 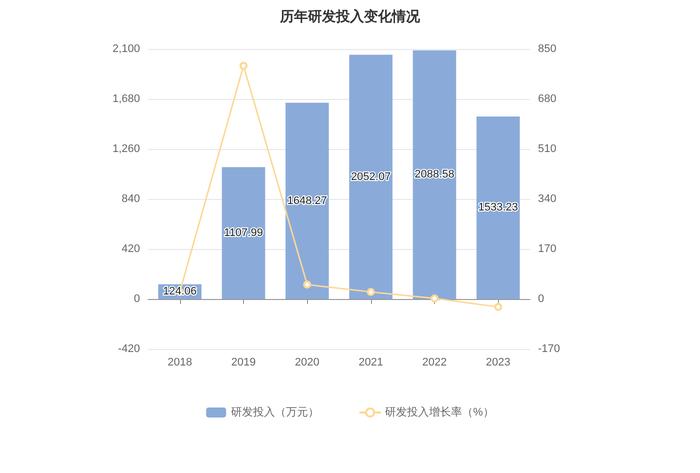 What do you see at coordinates (275, 412) in the screenshot?
I see `legend-label: 研发投入（万元）` at bounding box center [275, 412].